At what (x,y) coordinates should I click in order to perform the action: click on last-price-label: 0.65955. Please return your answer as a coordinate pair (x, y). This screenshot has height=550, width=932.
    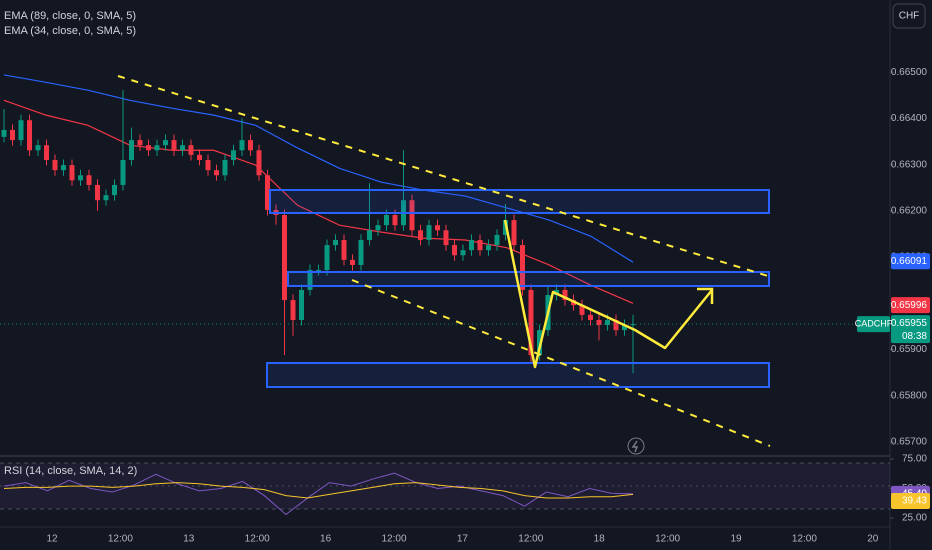
    Looking at the image, I should click on (909, 323).